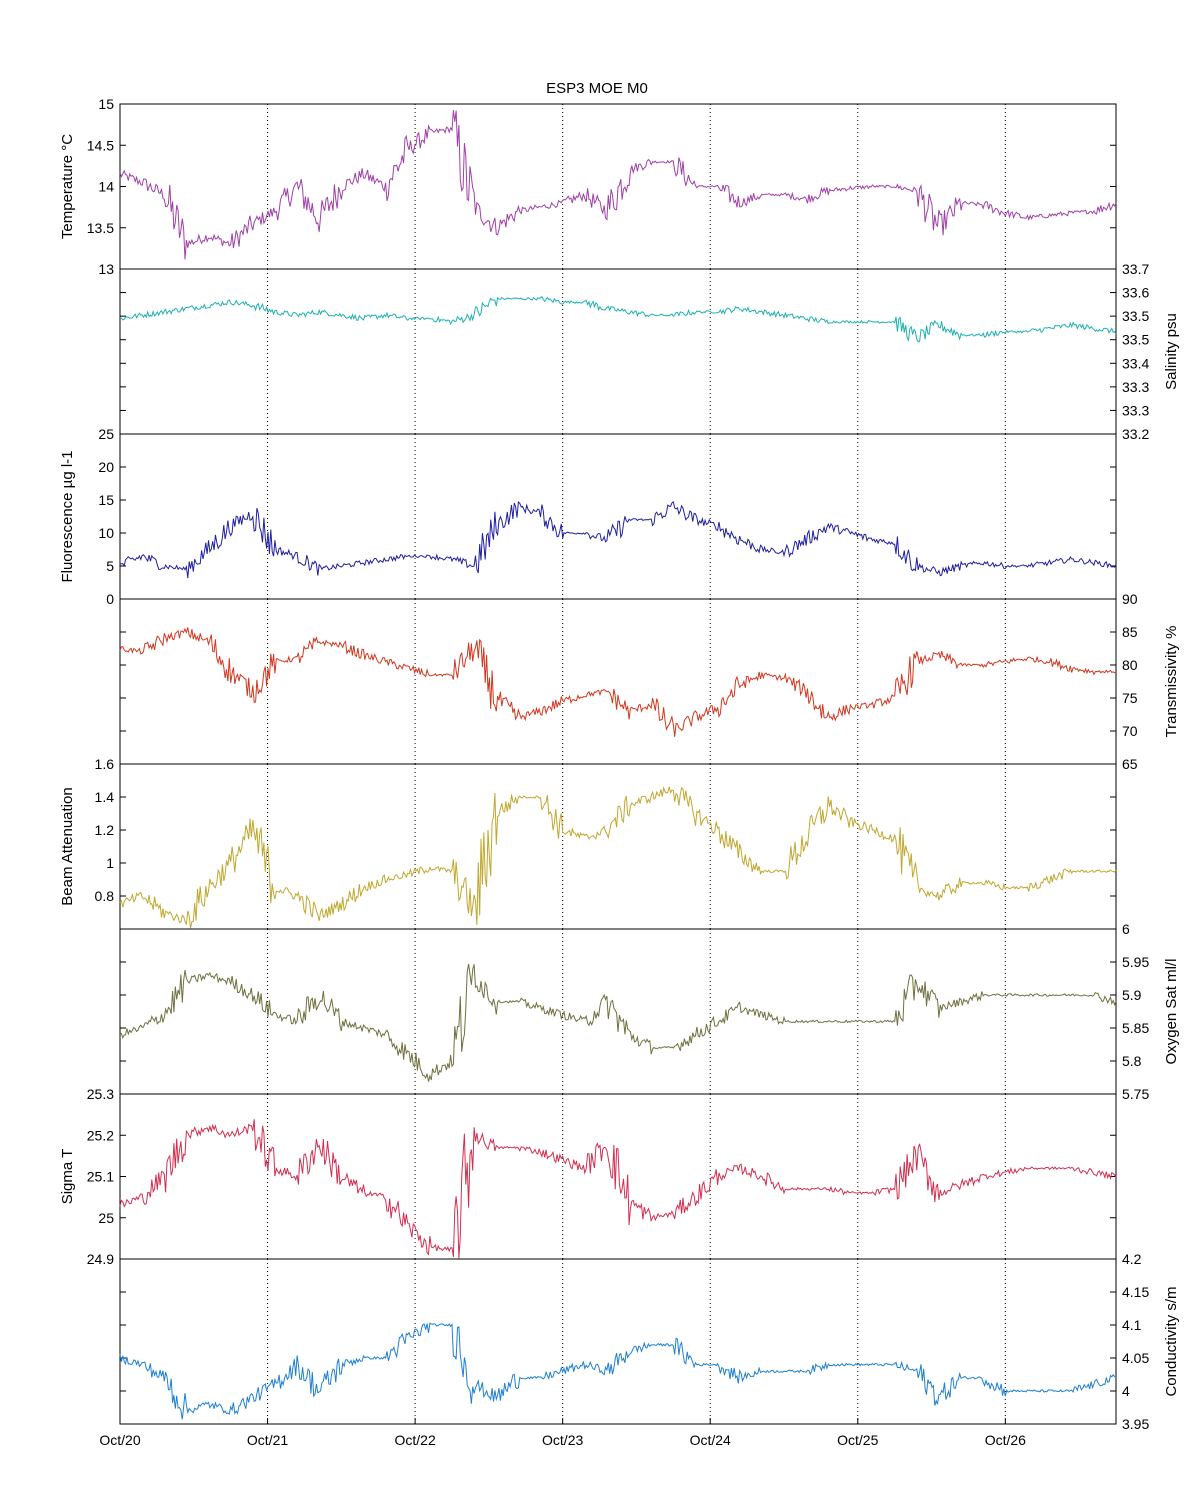 This screenshot has width=1200, height=1501. Describe the element at coordinates (105, 896) in the screenshot. I see `y-tick-label: 0.8` at that location.